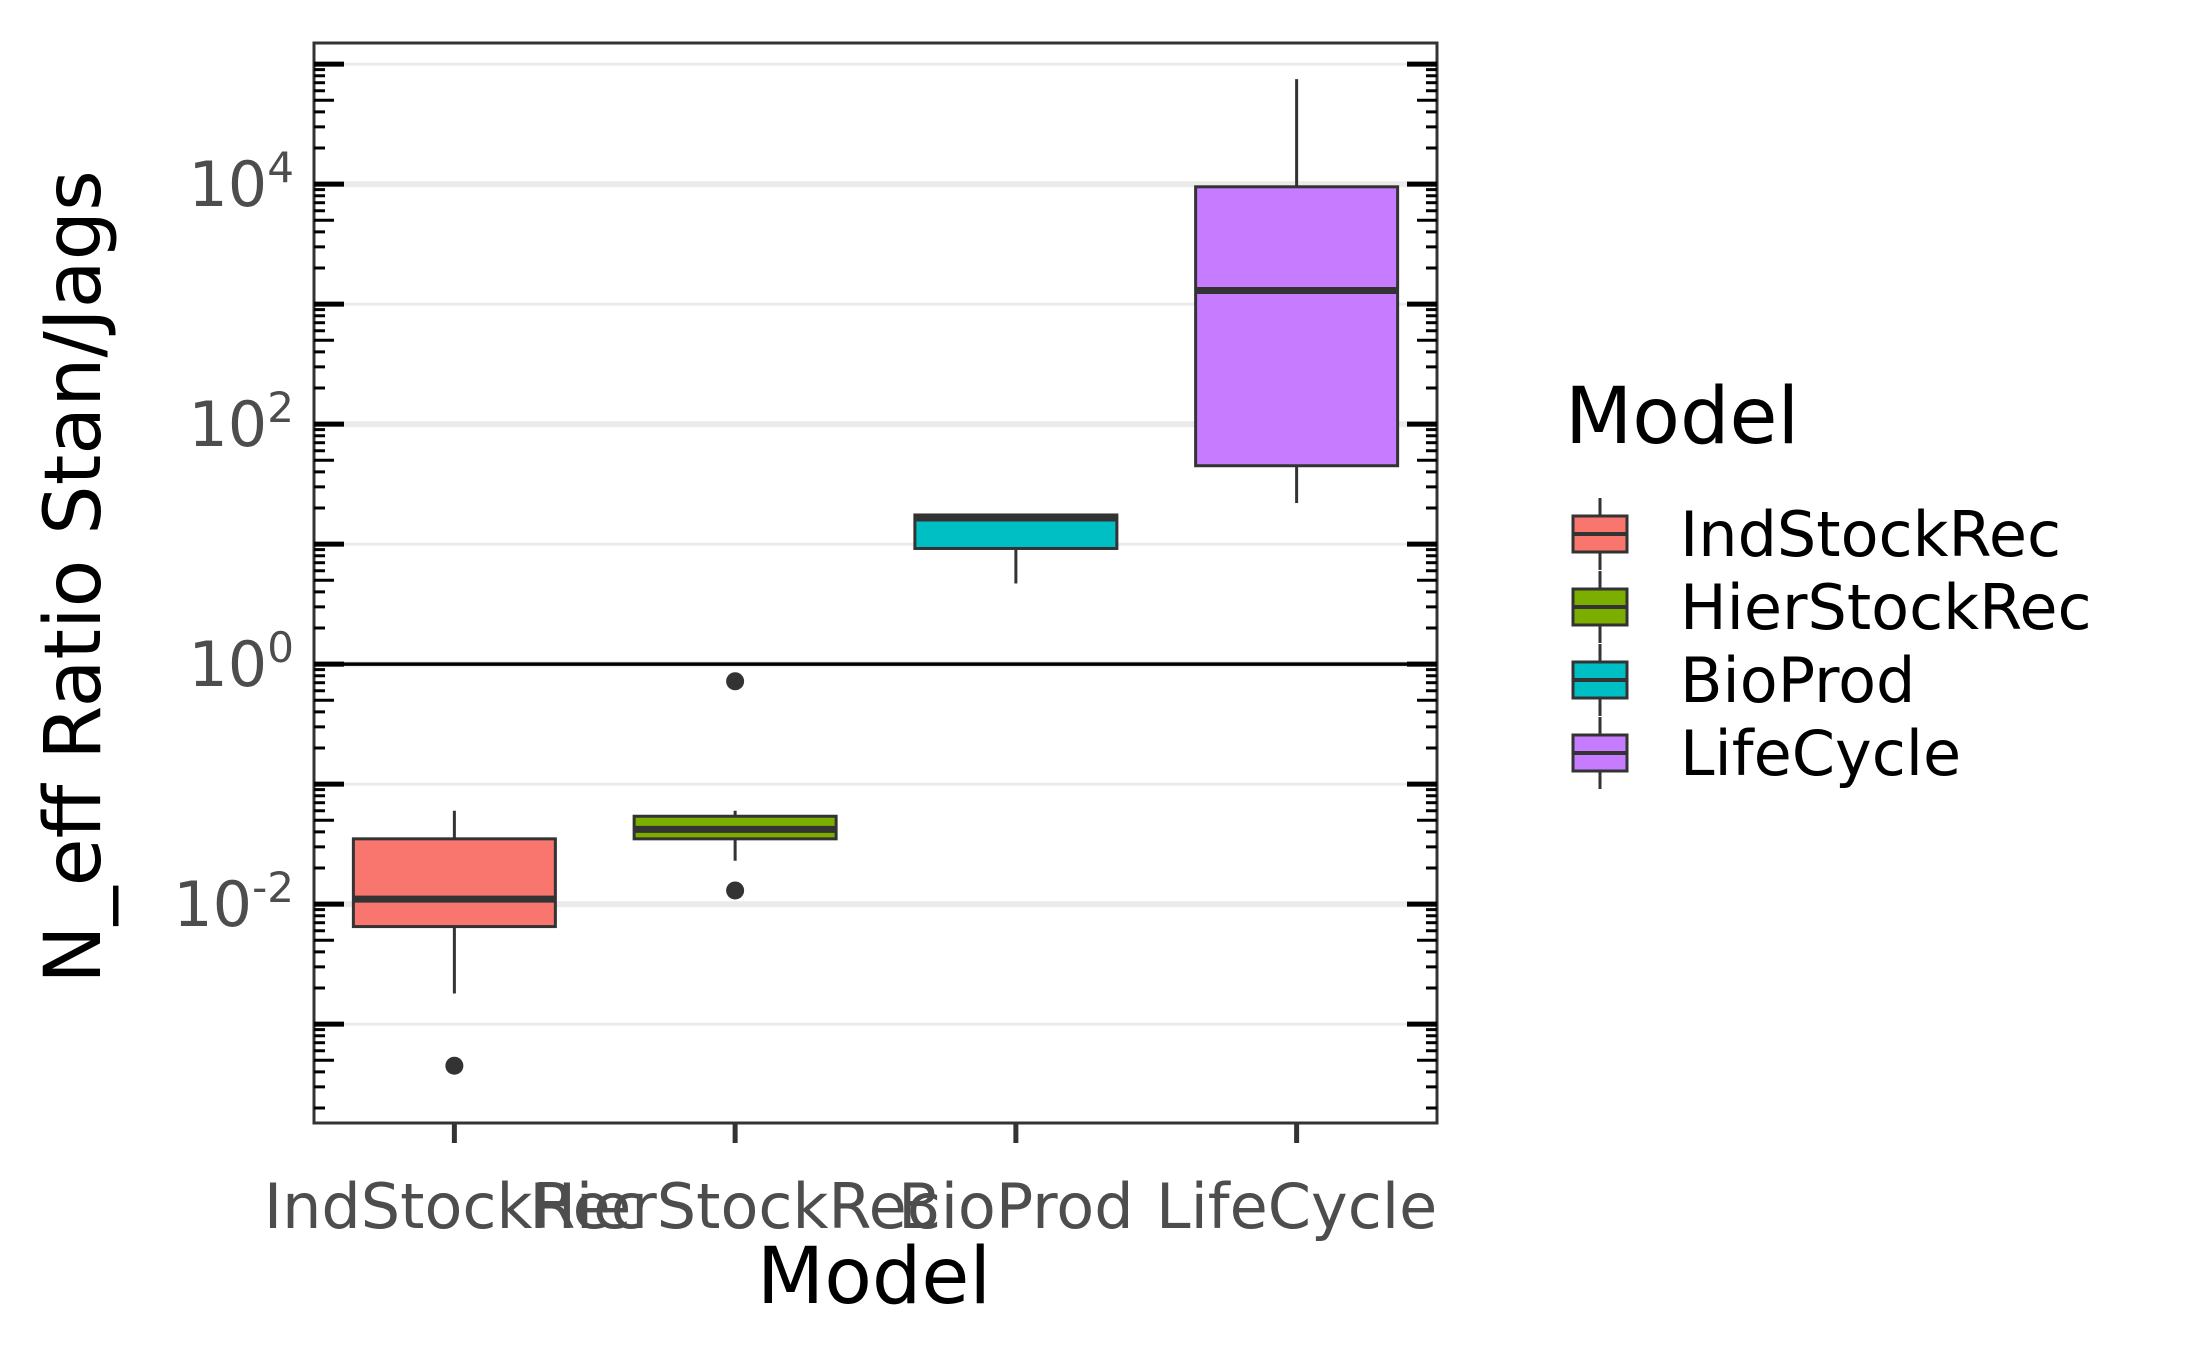  I want to click on box-group-LifeCycle, so click(1297, 291).